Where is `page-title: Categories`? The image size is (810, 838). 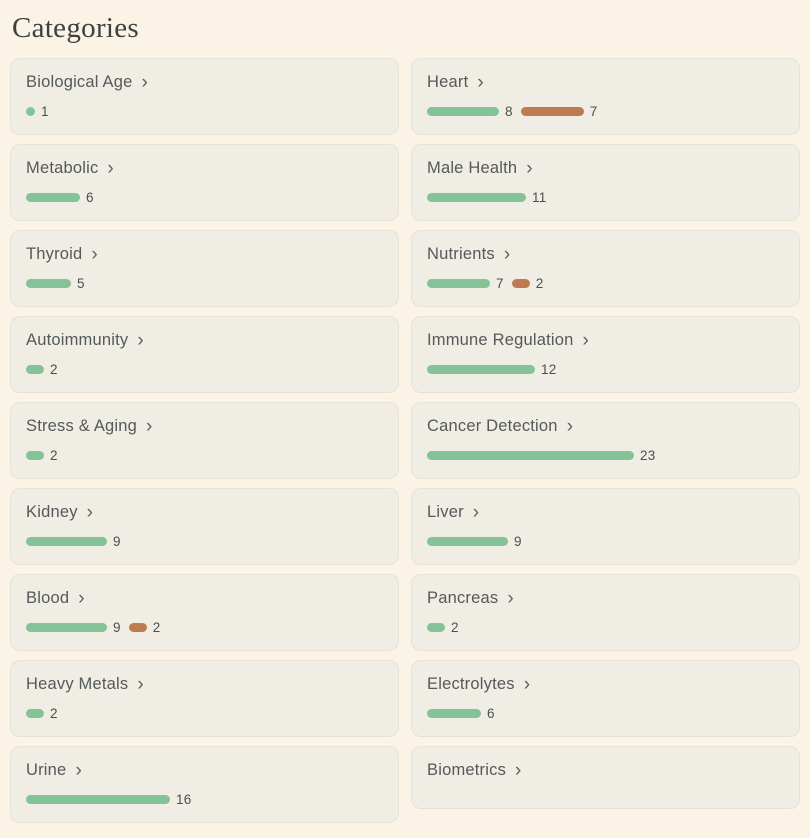 page-title: Categories is located at coordinates (76, 28).